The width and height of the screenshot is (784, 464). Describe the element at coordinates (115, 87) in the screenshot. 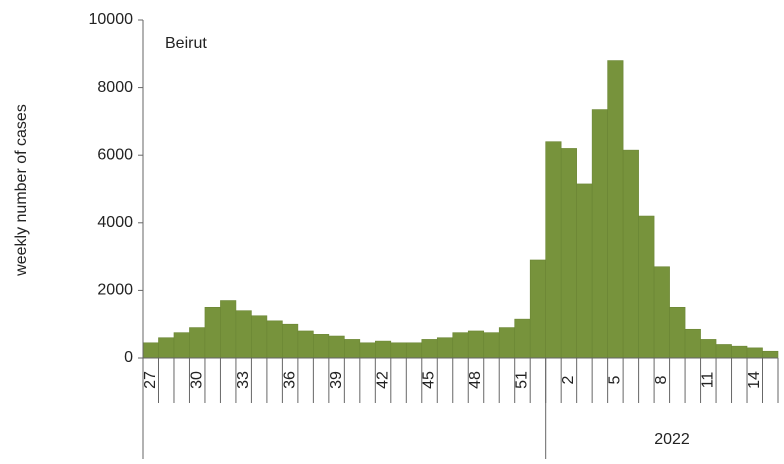

I see `y-tick-label: 8000` at that location.